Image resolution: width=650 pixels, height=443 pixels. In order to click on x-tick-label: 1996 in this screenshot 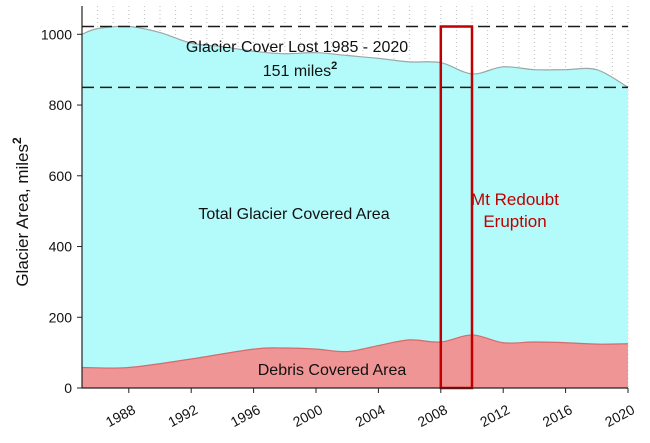, I will do `click(245, 415)`.